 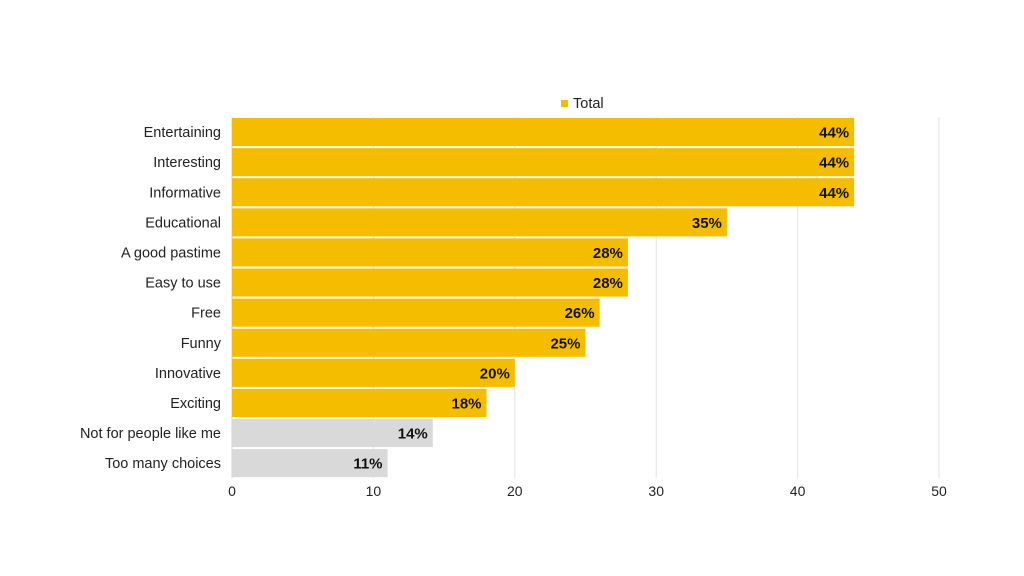 I want to click on data-label: 11%, so click(x=367, y=464).